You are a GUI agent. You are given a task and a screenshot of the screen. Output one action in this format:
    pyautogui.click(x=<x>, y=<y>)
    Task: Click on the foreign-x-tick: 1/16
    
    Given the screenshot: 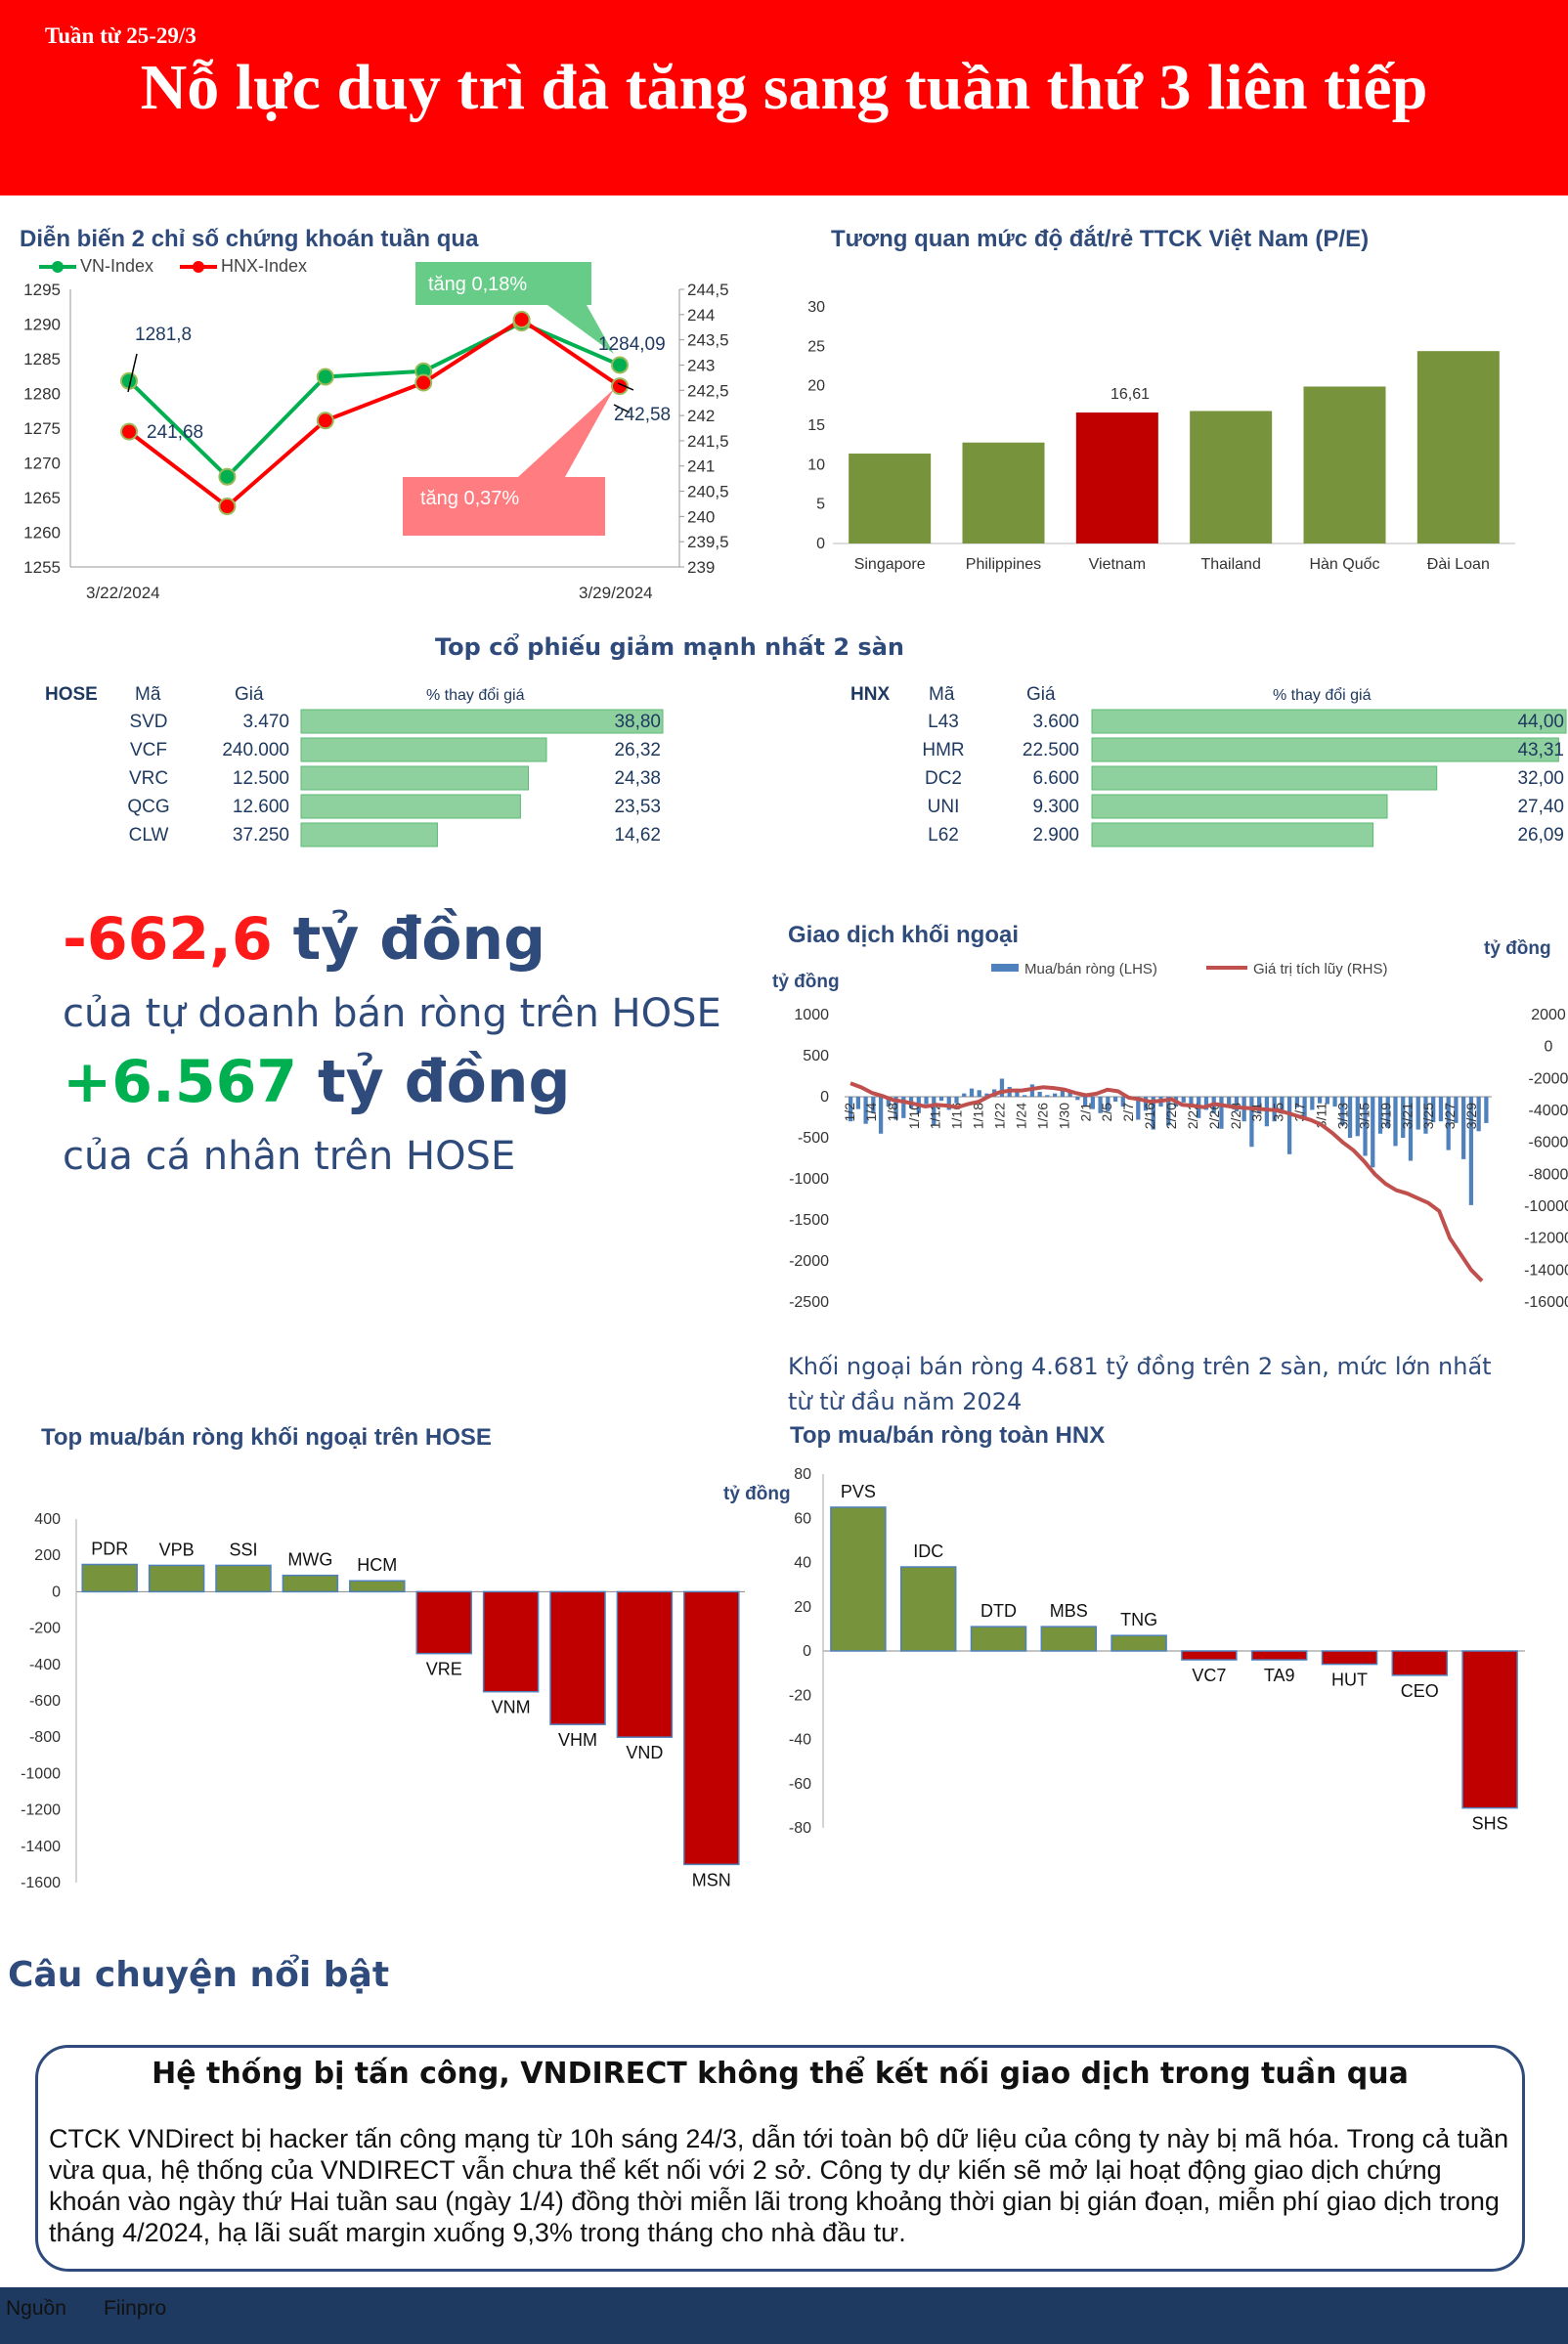 What is the action you would take?
    pyautogui.click(x=957, y=1116)
    